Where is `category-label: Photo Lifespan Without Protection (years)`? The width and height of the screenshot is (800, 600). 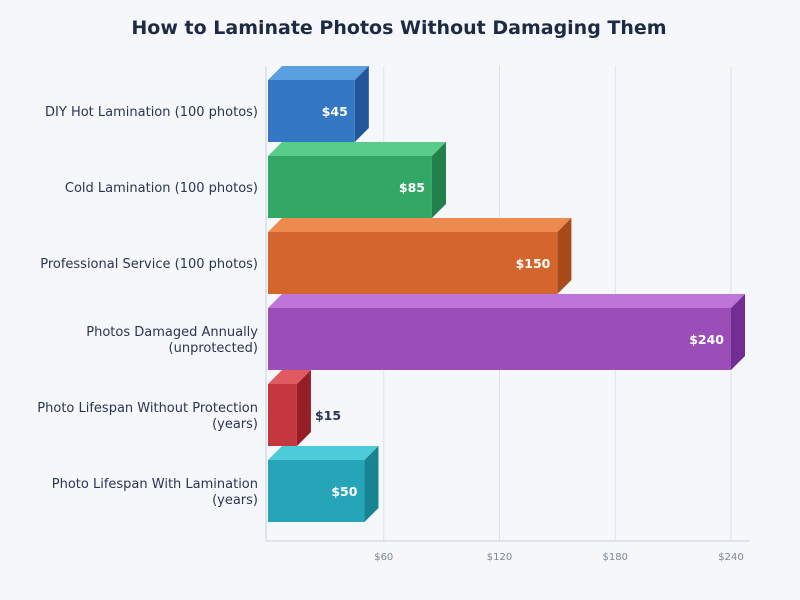
category-label: Photo Lifespan Without Protection (years) is located at coordinates (147, 416).